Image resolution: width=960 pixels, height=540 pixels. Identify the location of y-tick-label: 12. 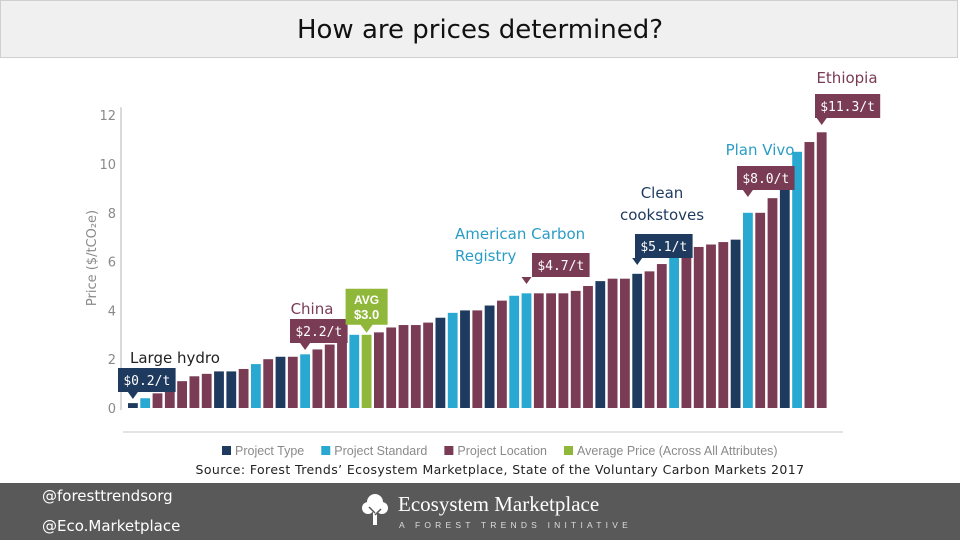
(107, 116).